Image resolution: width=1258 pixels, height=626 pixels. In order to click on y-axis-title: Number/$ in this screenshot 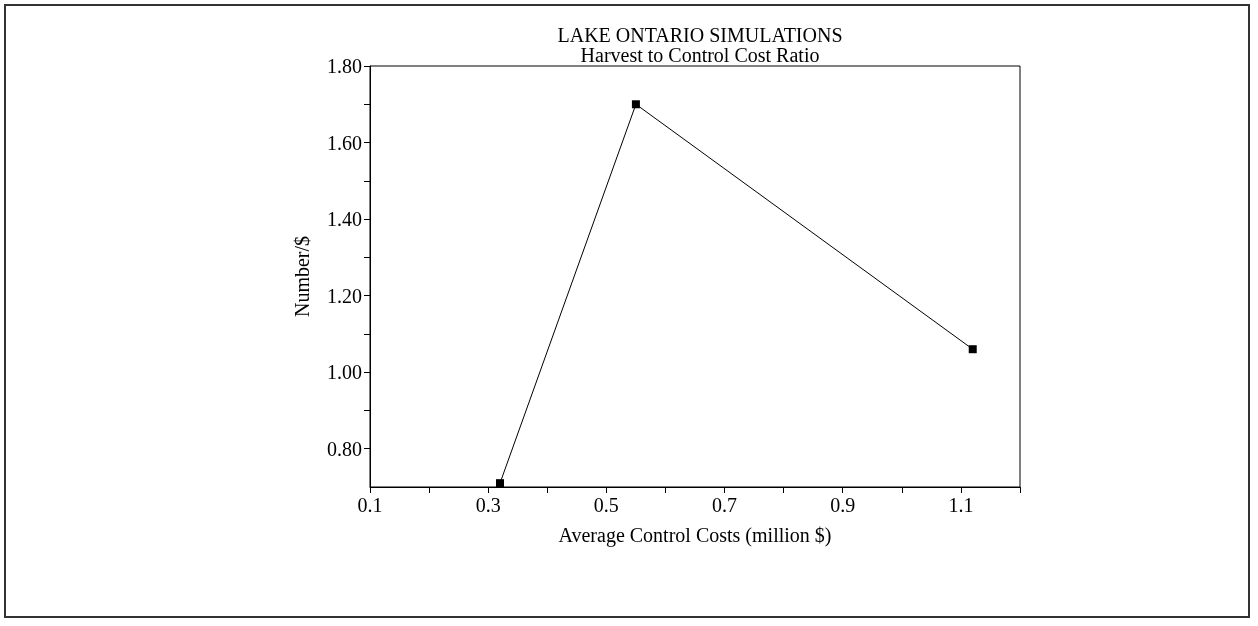, I will do `click(302, 276)`.